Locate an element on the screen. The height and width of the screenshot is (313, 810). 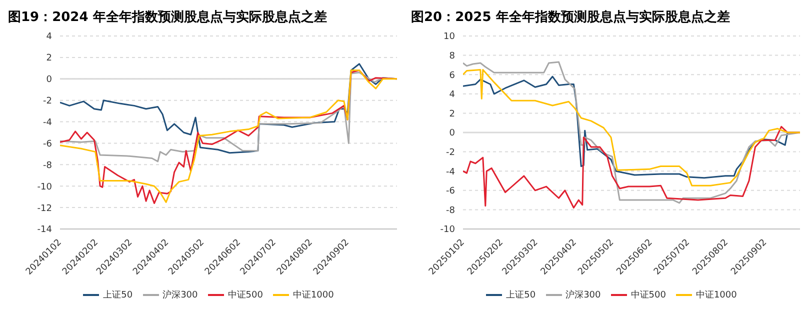
chart-title: 图20：2025 年全年指数预测股息点与实际股息点之差 is located at coordinates (571, 17).